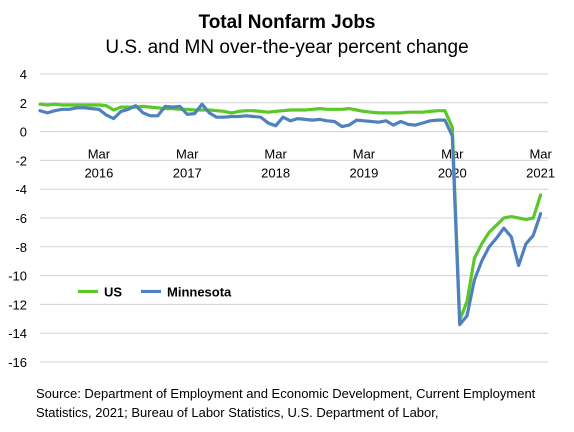 The height and width of the screenshot is (432, 574). What do you see at coordinates (23, 74) in the screenshot?
I see `y-tick-label: 4` at bounding box center [23, 74].